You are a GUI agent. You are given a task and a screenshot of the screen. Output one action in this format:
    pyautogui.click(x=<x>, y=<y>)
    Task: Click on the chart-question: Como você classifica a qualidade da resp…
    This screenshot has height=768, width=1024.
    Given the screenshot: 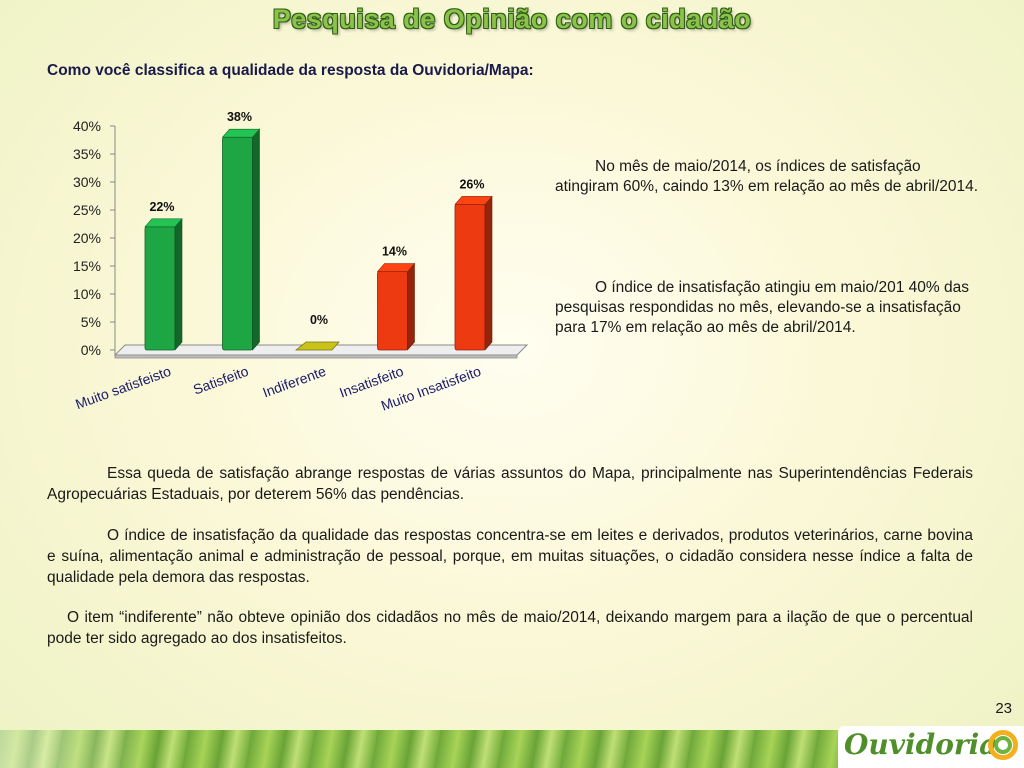 What is the action you would take?
    pyautogui.click(x=290, y=70)
    